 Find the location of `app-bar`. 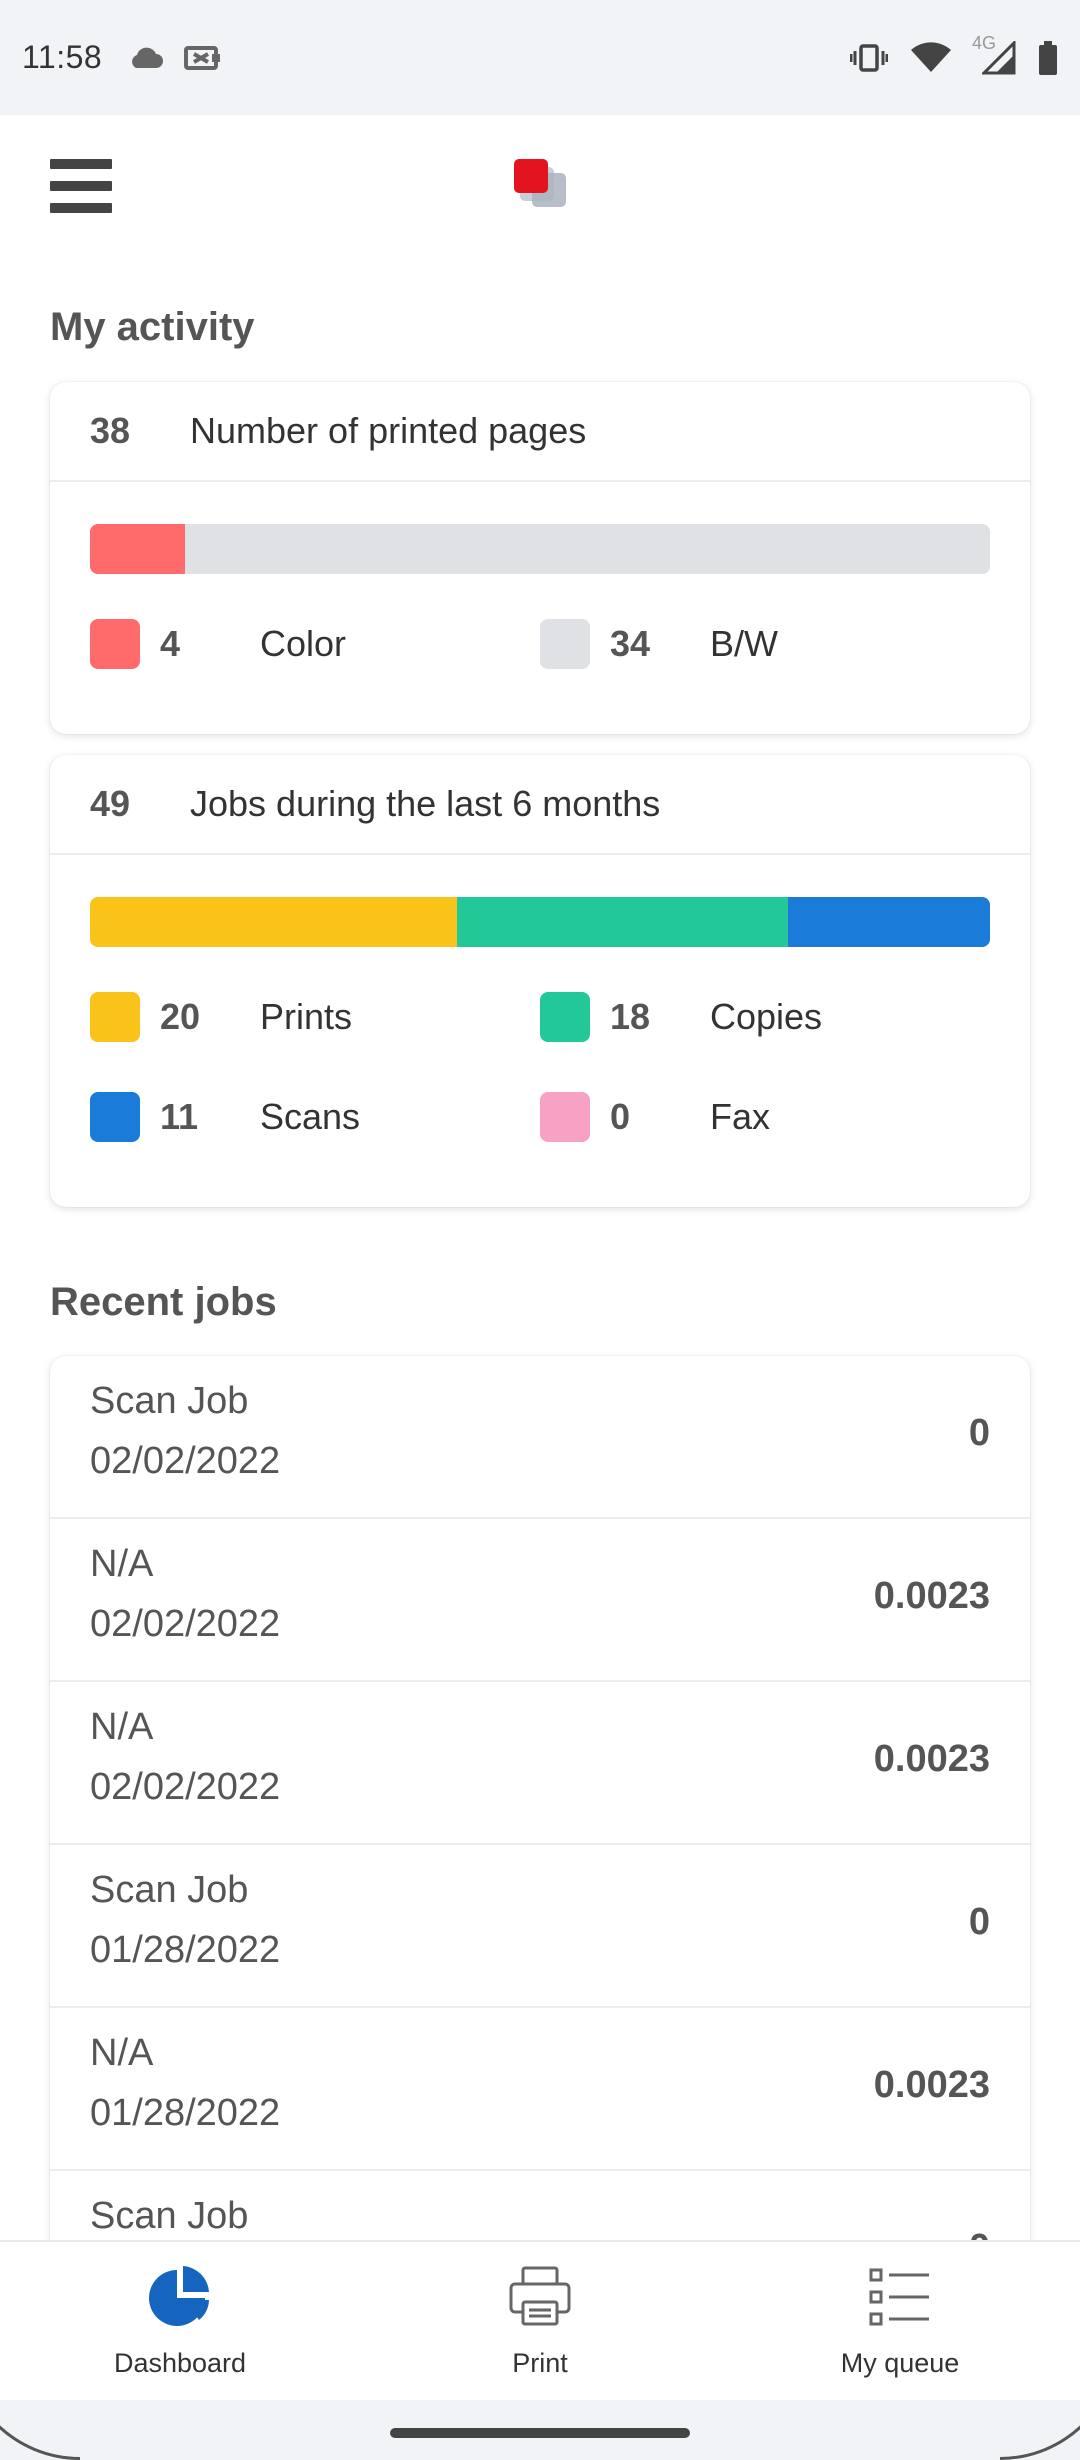

app-bar is located at coordinates (540, 185).